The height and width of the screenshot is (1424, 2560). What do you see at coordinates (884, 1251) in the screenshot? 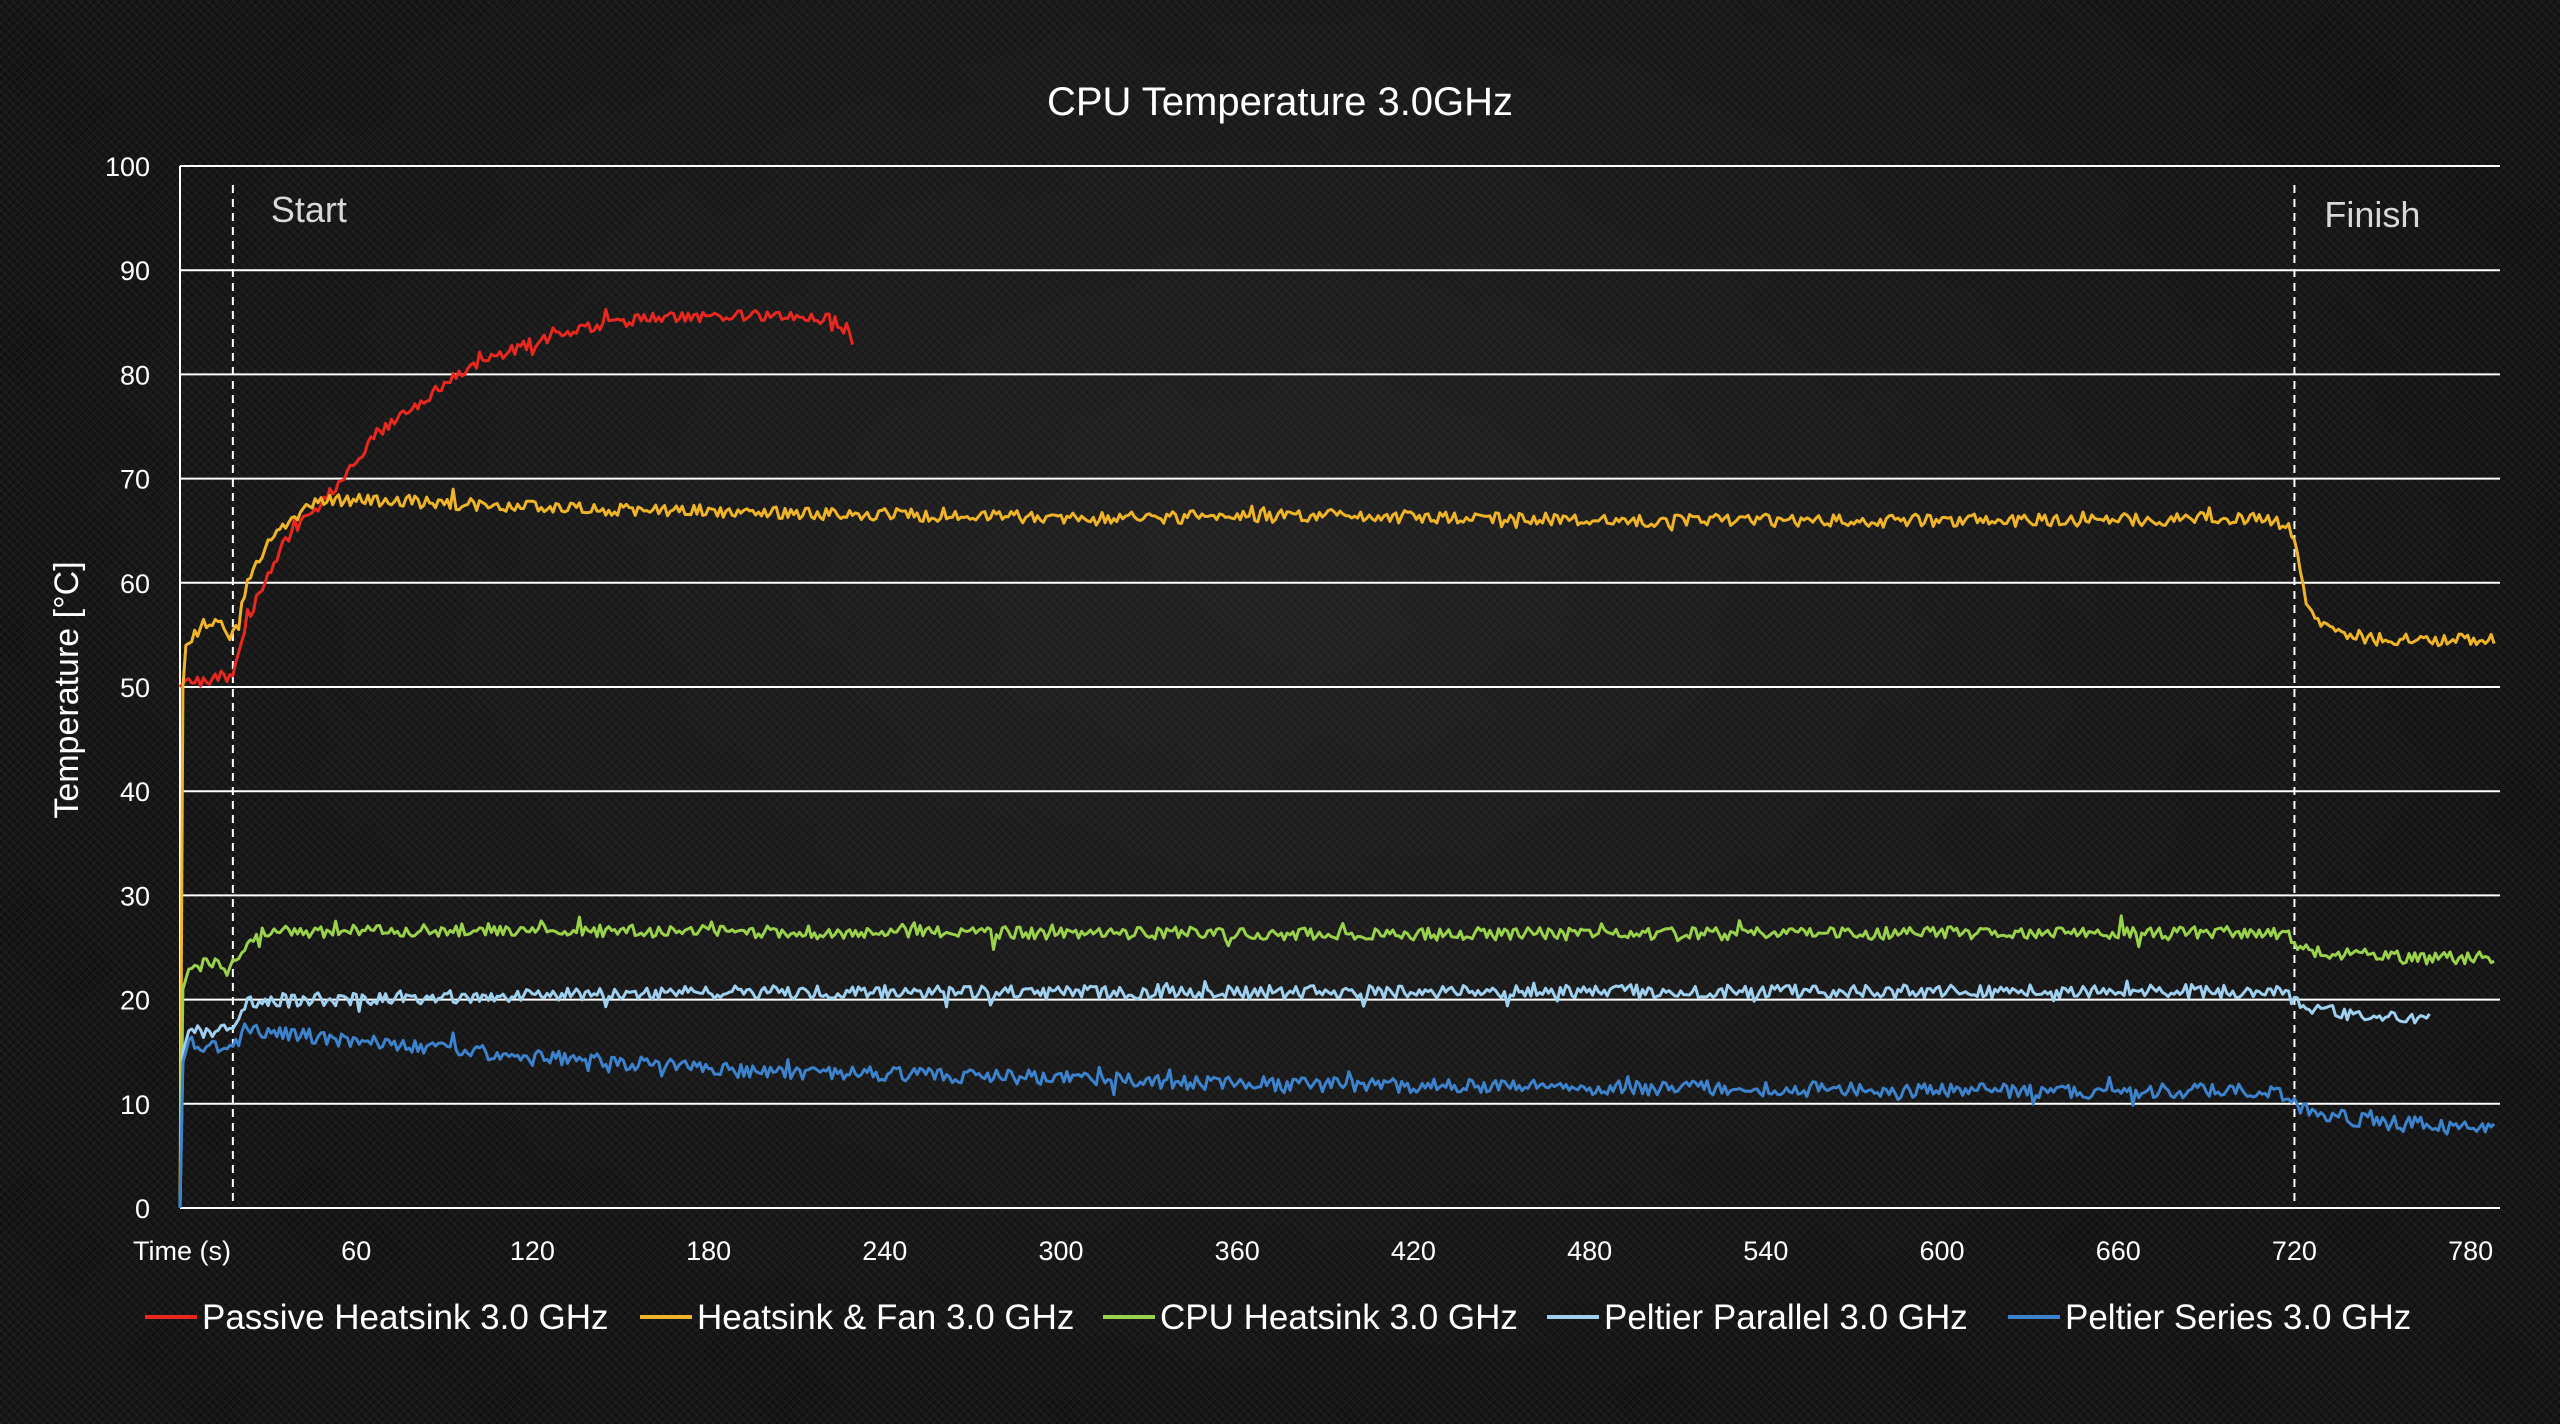
I see `x-tick-label: 240` at bounding box center [884, 1251].